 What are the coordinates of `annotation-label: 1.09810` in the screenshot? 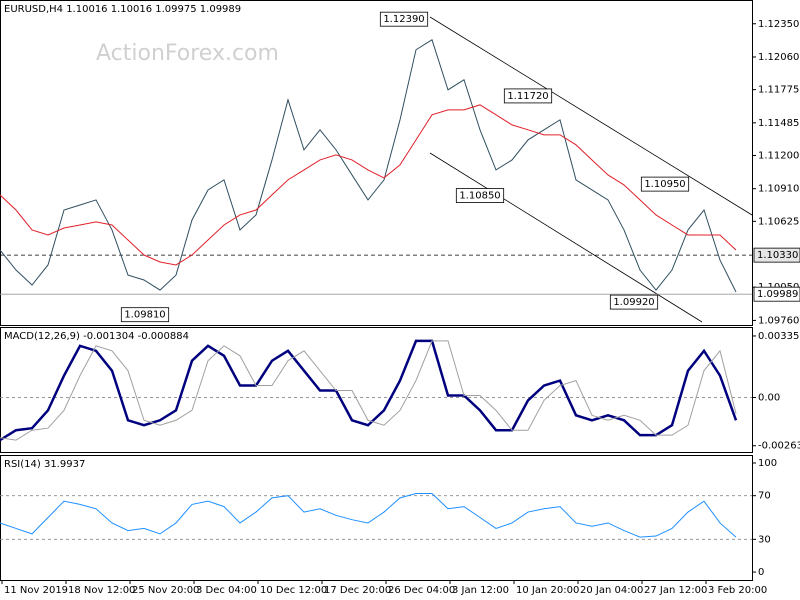 It's located at (144, 315).